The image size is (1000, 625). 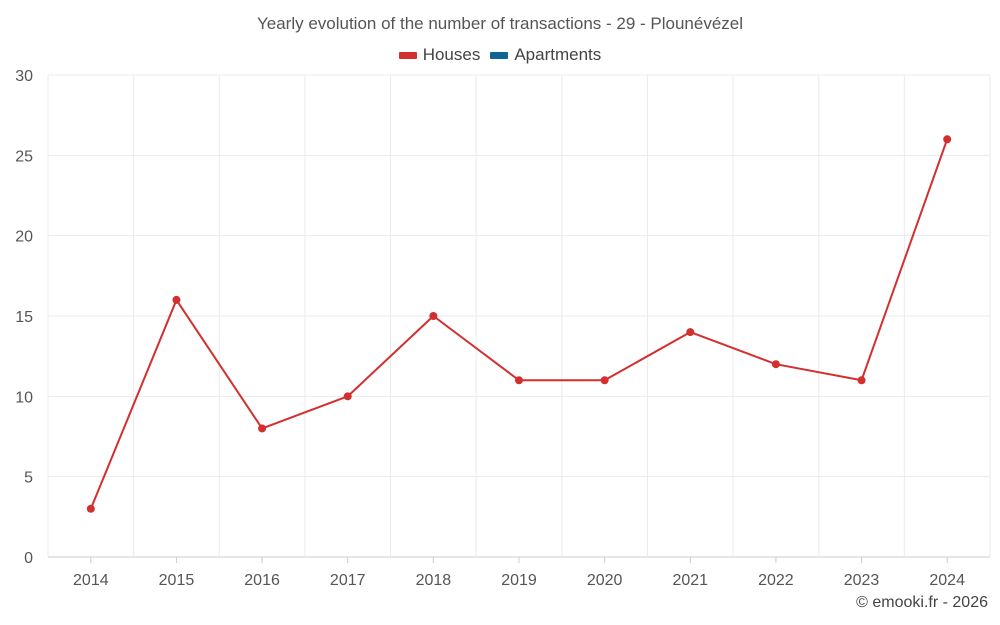 What do you see at coordinates (922, 602) in the screenshot?
I see `credit-text: © emooki.fr - 2026` at bounding box center [922, 602].